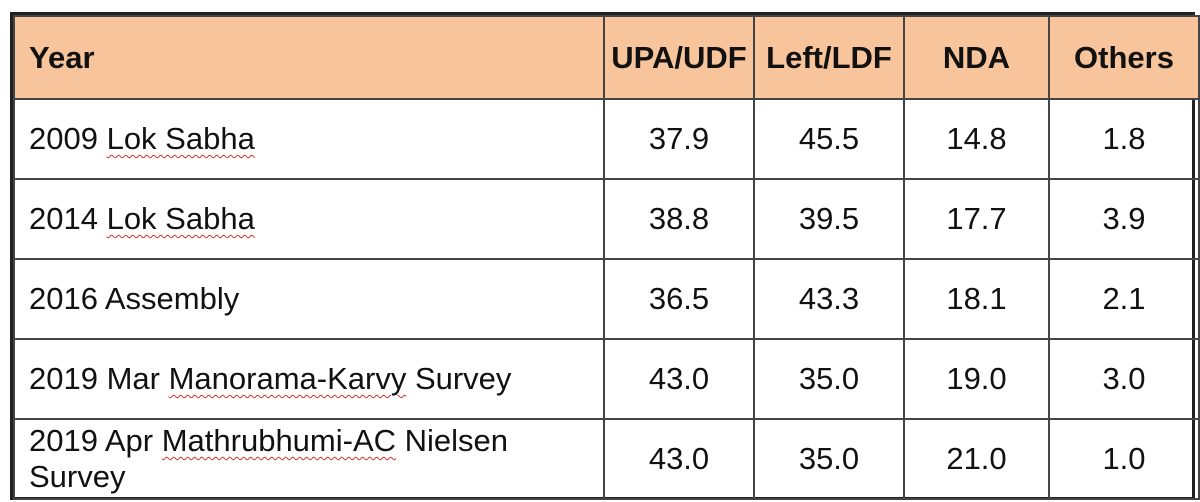 This screenshot has height=502, width=1200. I want to click on others-value: 3.9, so click(1124, 219).